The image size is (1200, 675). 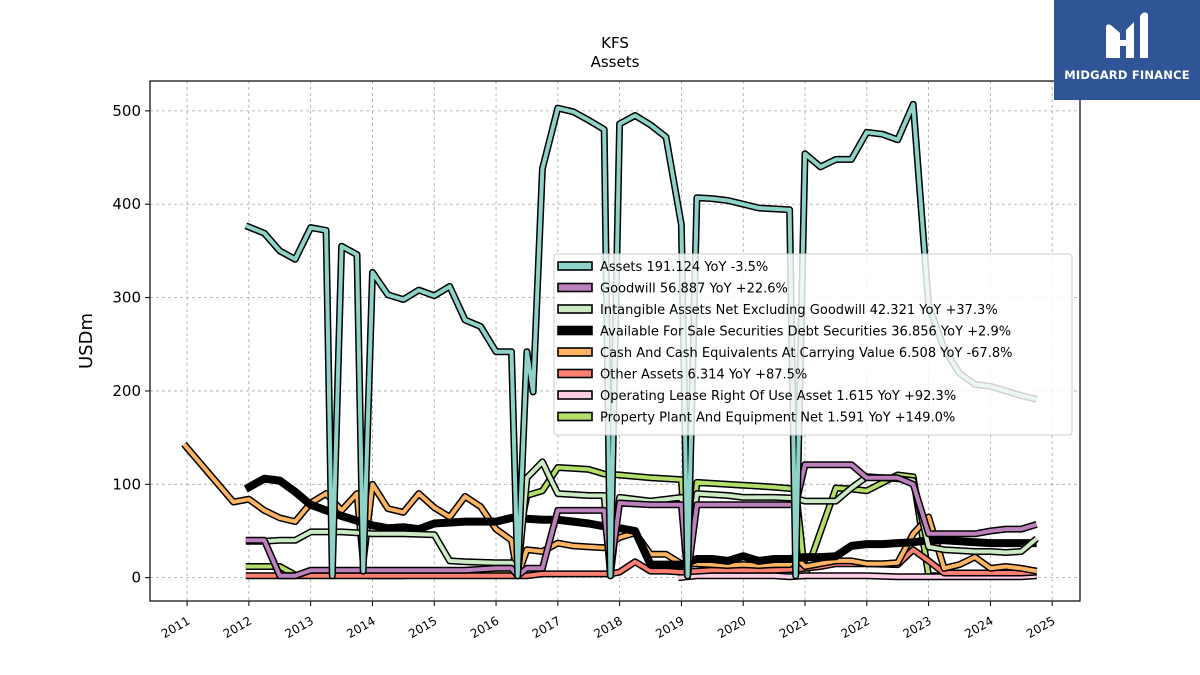 I want to click on y-tick-label: 400, so click(x=126, y=204).